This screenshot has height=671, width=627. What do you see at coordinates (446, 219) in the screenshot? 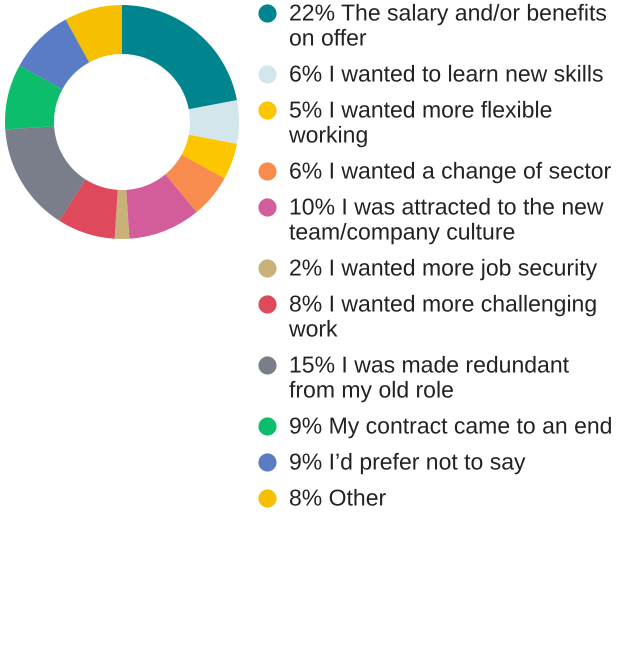
I see `legend-label: 10% I was attracted to the new team/company culture` at bounding box center [446, 219].